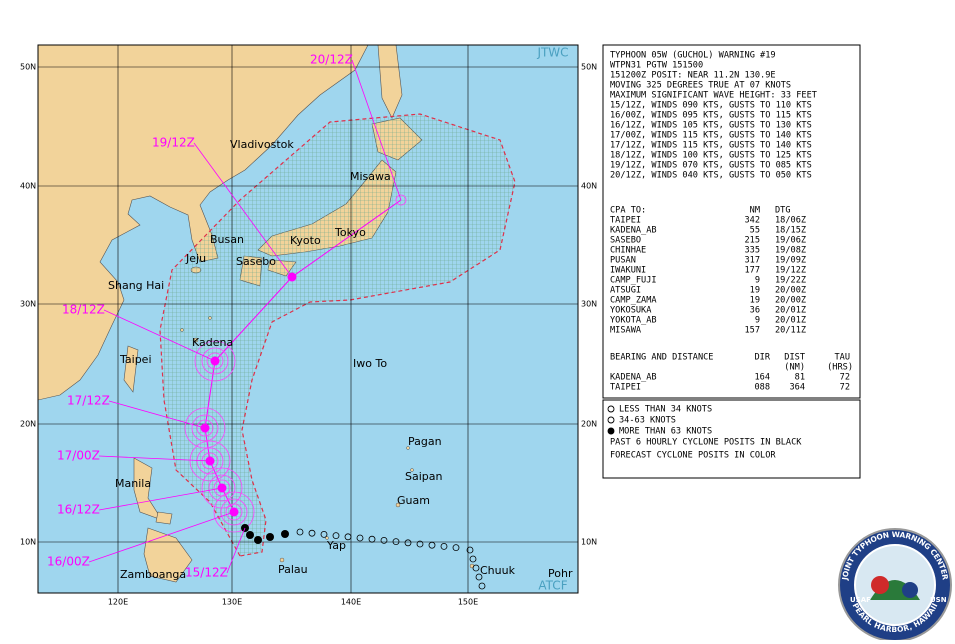  I want to click on forecast-time: 18/12Z, so click(83, 310).